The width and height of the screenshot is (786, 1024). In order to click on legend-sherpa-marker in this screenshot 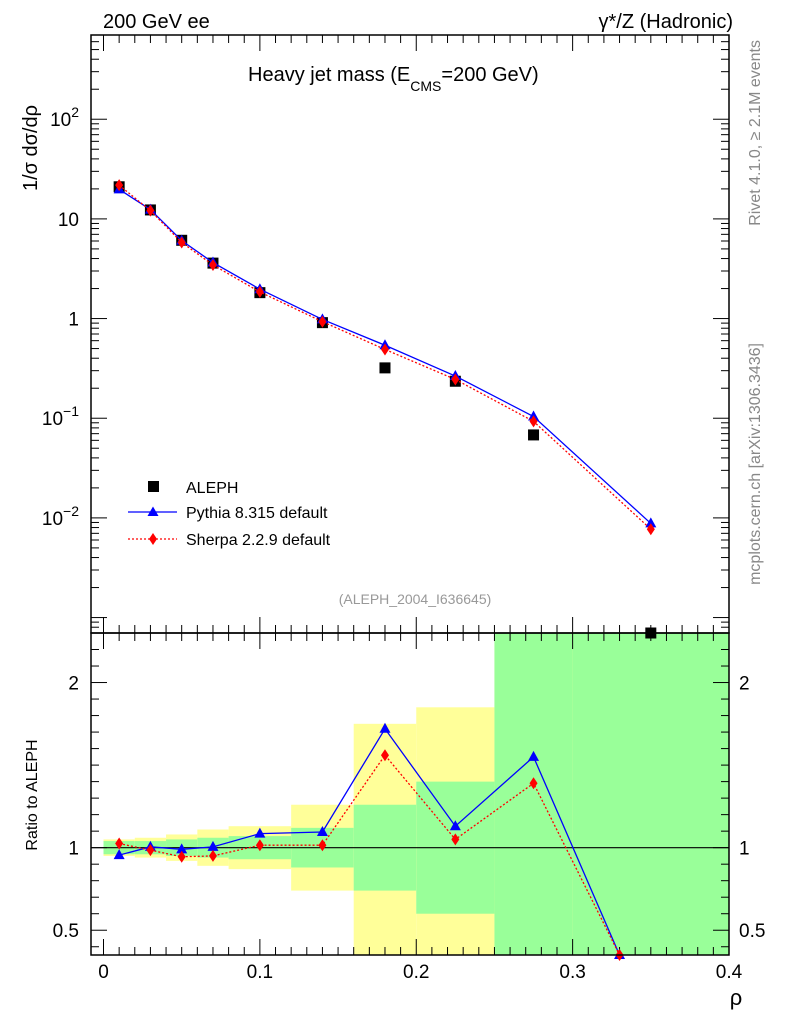, I will do `click(153, 539)`.